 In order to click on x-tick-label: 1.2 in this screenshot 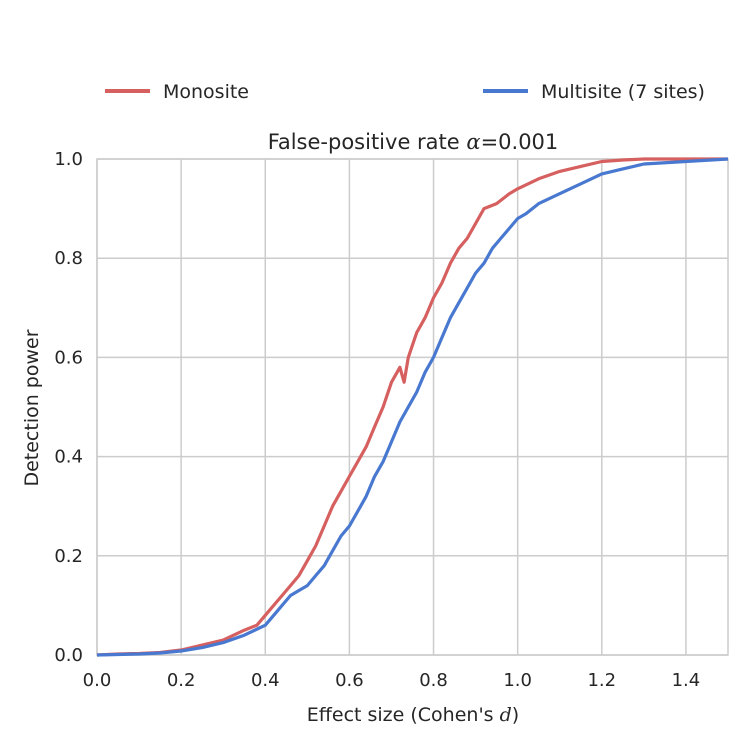, I will do `click(601, 680)`.